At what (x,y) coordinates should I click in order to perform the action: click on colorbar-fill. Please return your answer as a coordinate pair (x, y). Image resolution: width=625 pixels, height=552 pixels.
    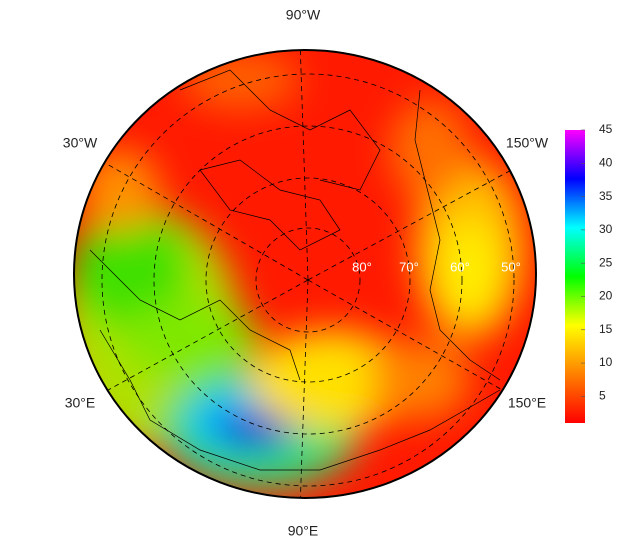
    Looking at the image, I should click on (575, 276).